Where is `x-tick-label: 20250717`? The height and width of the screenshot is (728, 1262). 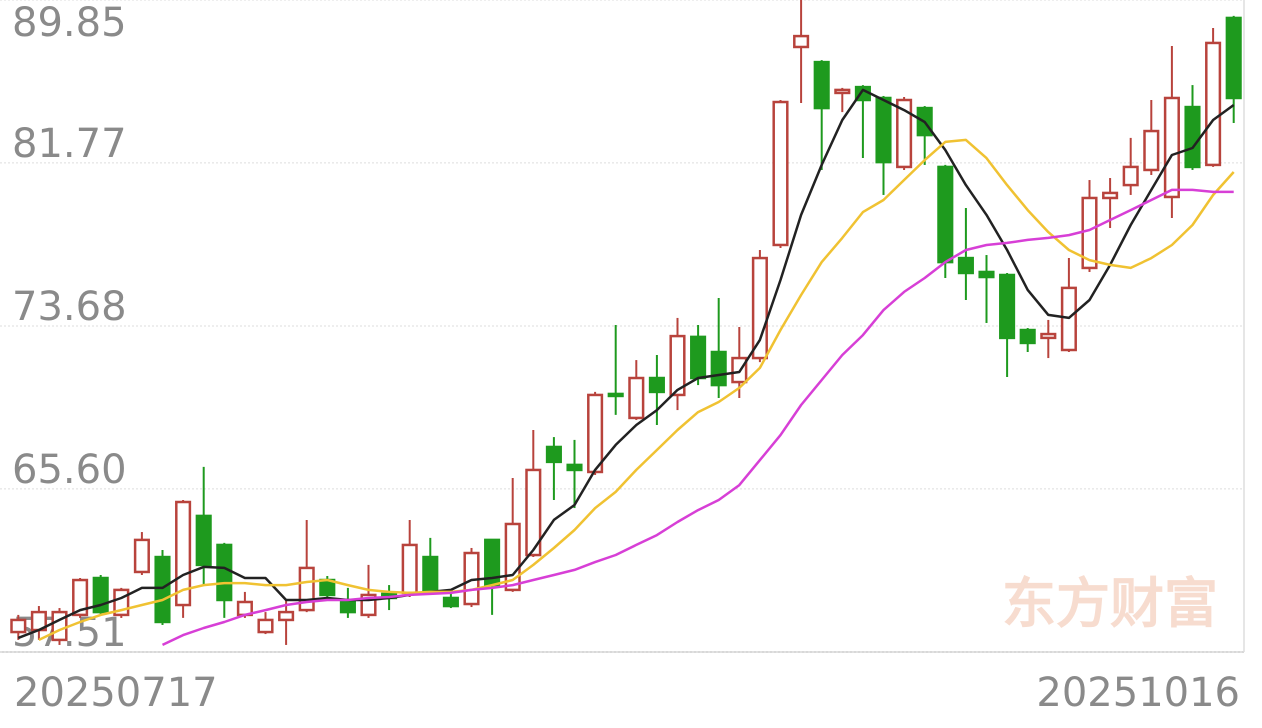
x-tick-label: 20250717 is located at coordinates (116, 693).